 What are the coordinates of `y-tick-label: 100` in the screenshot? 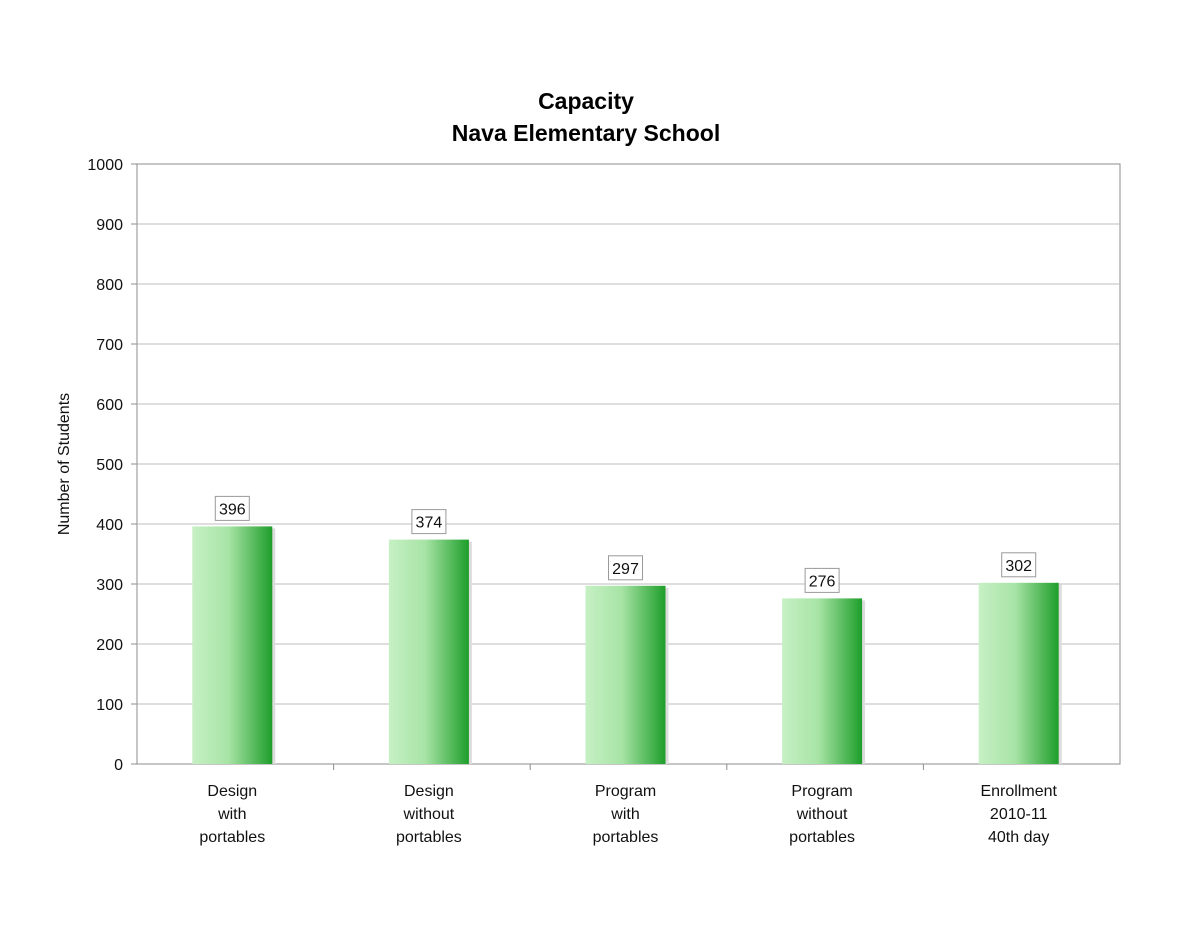 It's located at (109, 705).